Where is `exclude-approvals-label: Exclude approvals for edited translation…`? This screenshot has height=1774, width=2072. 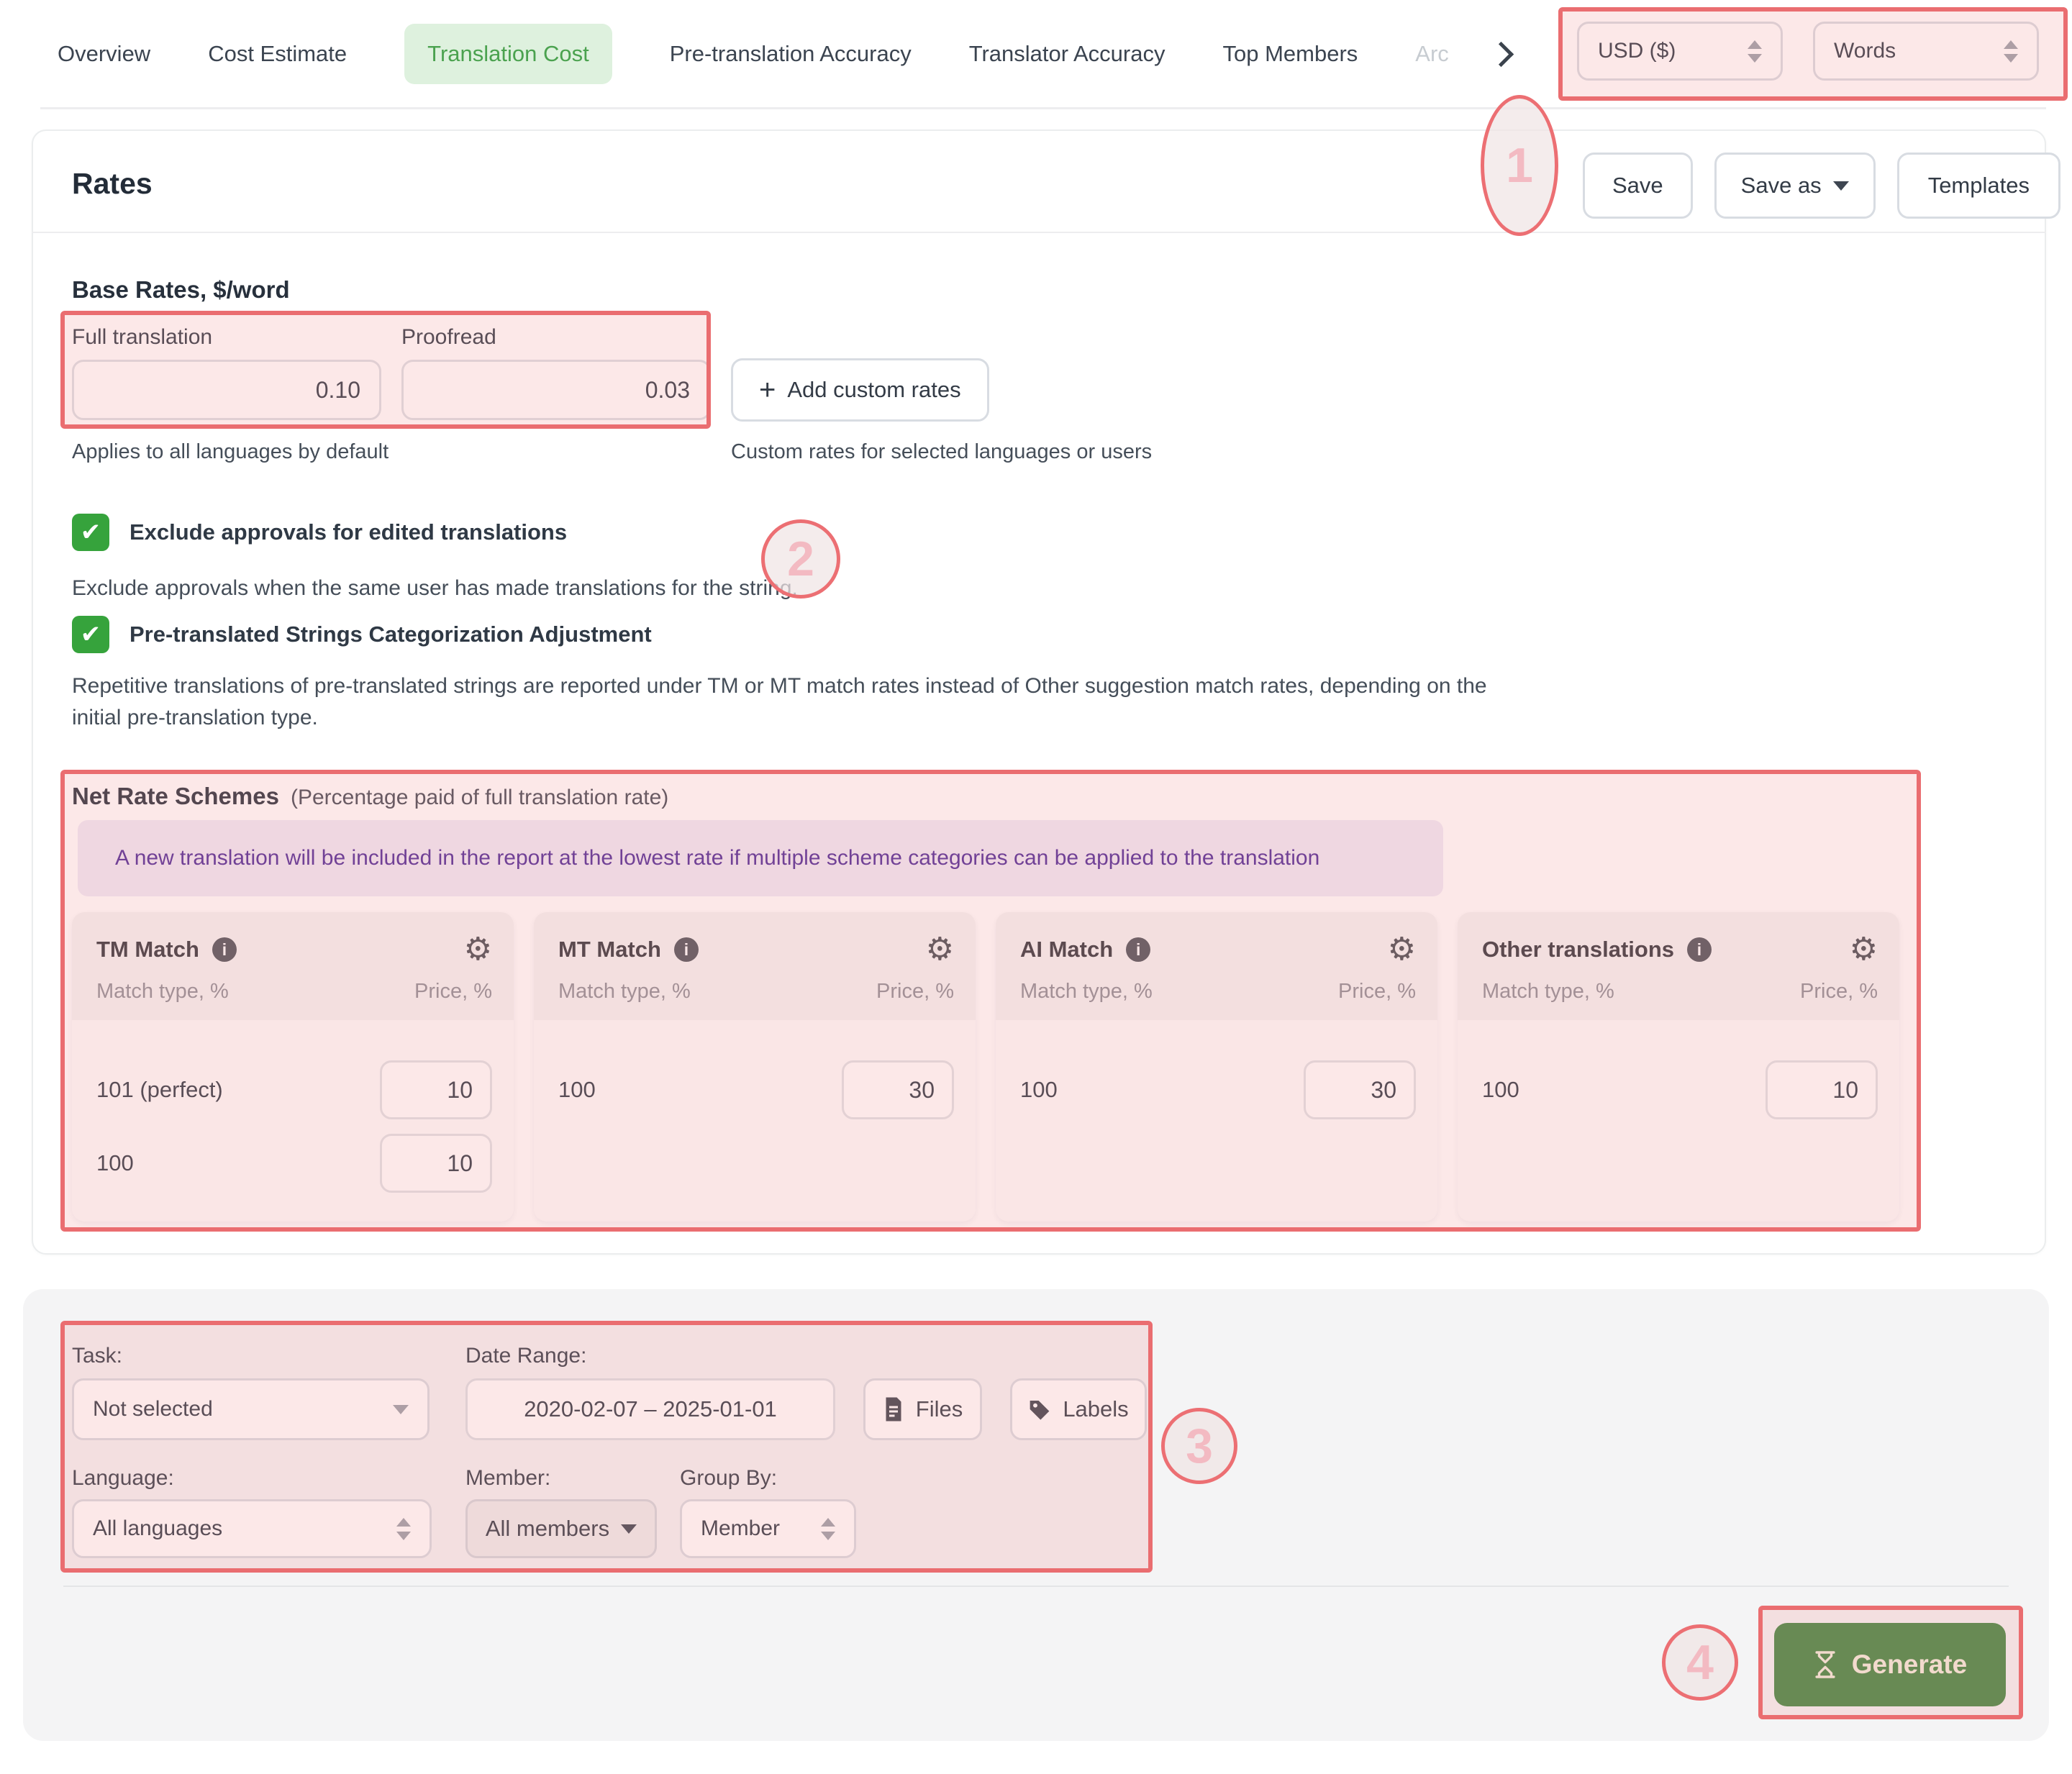 exclude-approvals-label: Exclude approvals for edited translation… is located at coordinates (349, 532).